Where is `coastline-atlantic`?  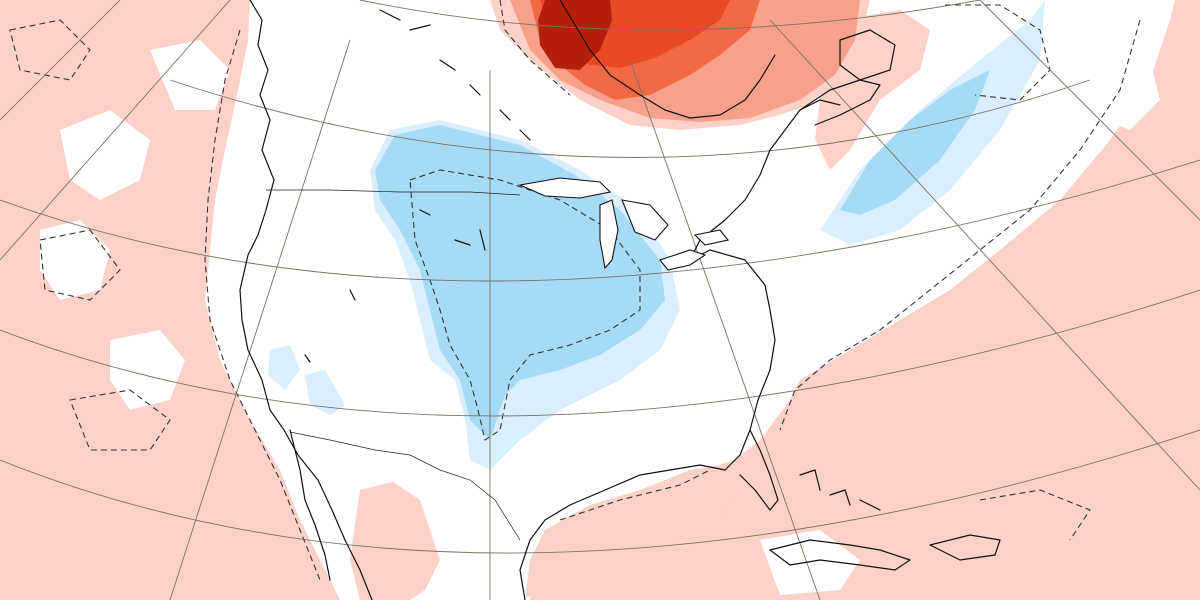
coastline-atlantic is located at coordinates (765, 265).